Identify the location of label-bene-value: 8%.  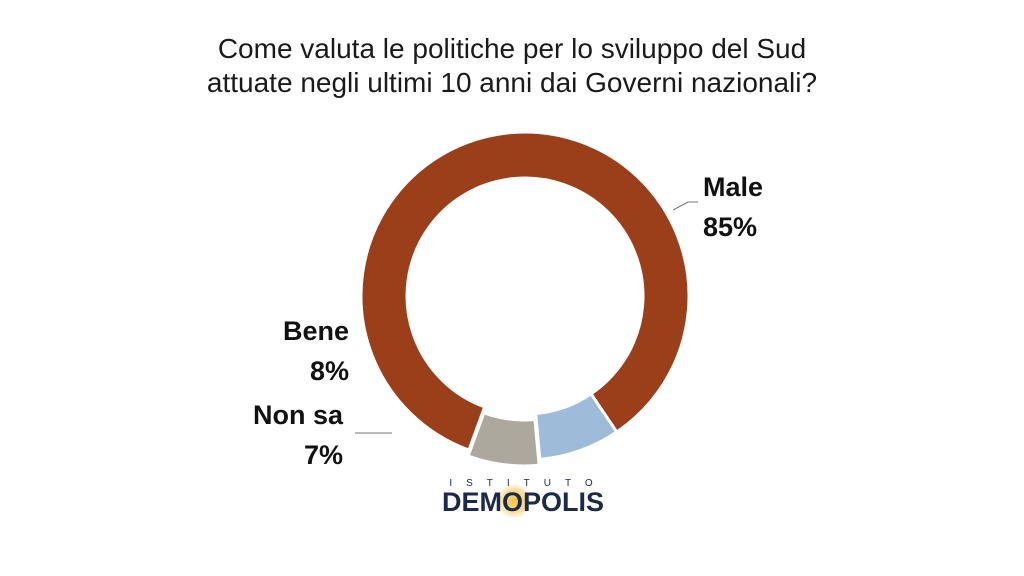
(329, 371).